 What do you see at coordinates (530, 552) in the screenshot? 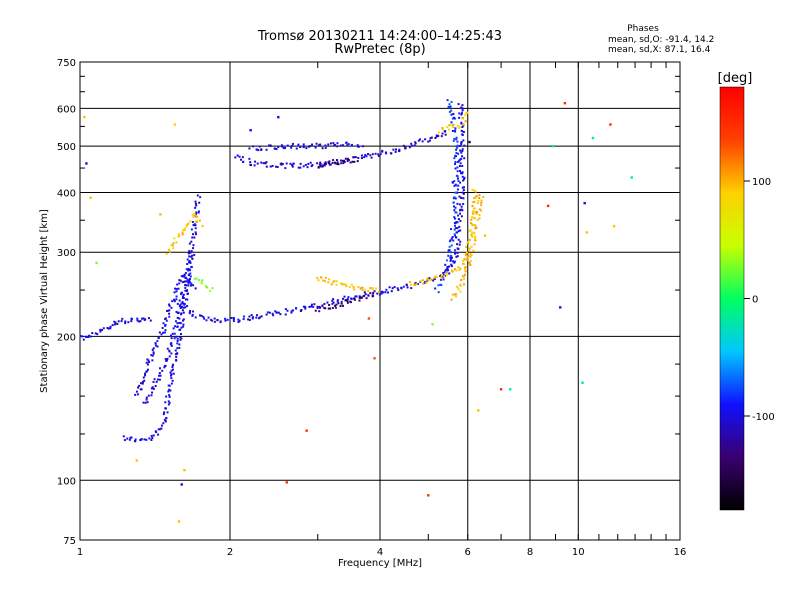
I see `x-tick-label: 8` at bounding box center [530, 552].